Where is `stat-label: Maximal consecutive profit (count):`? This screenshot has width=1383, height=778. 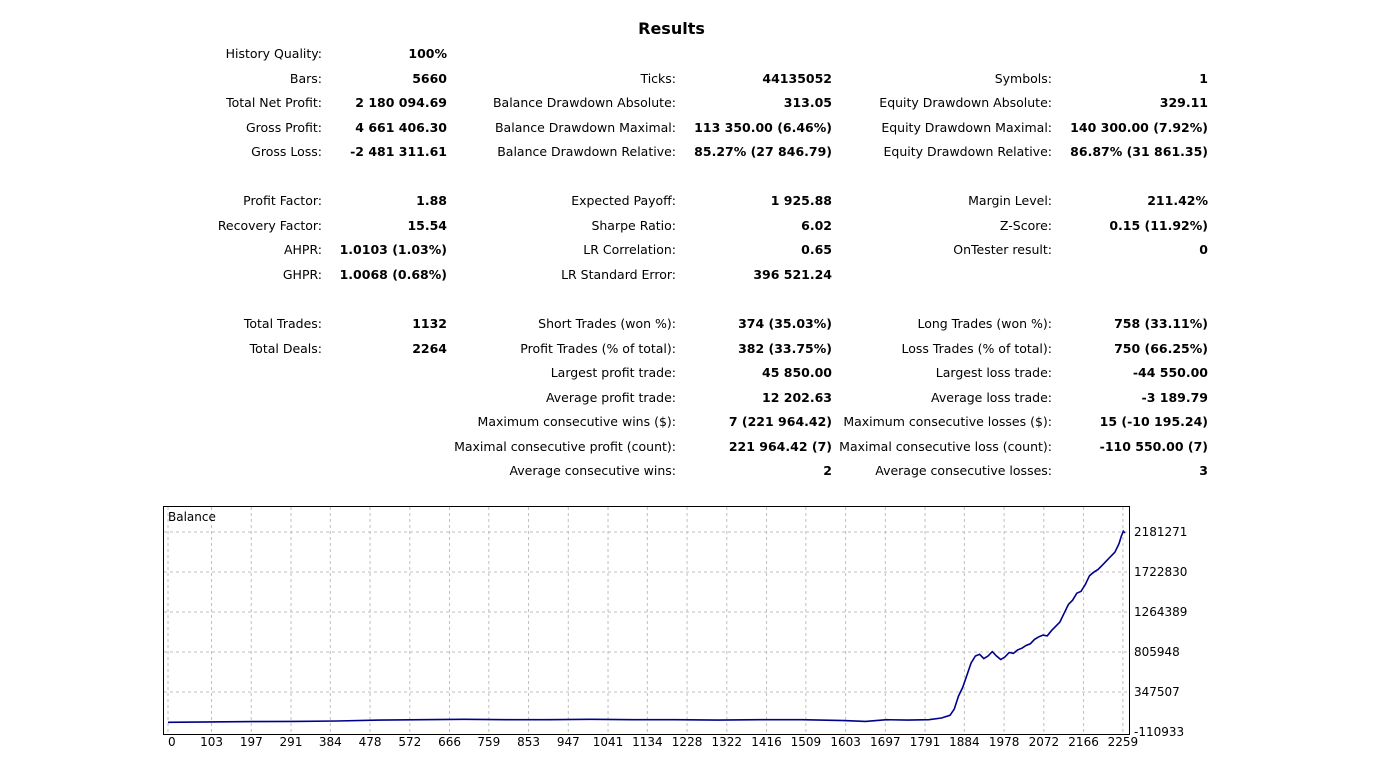
stat-label: Maximal consecutive profit (count): is located at coordinates (565, 446).